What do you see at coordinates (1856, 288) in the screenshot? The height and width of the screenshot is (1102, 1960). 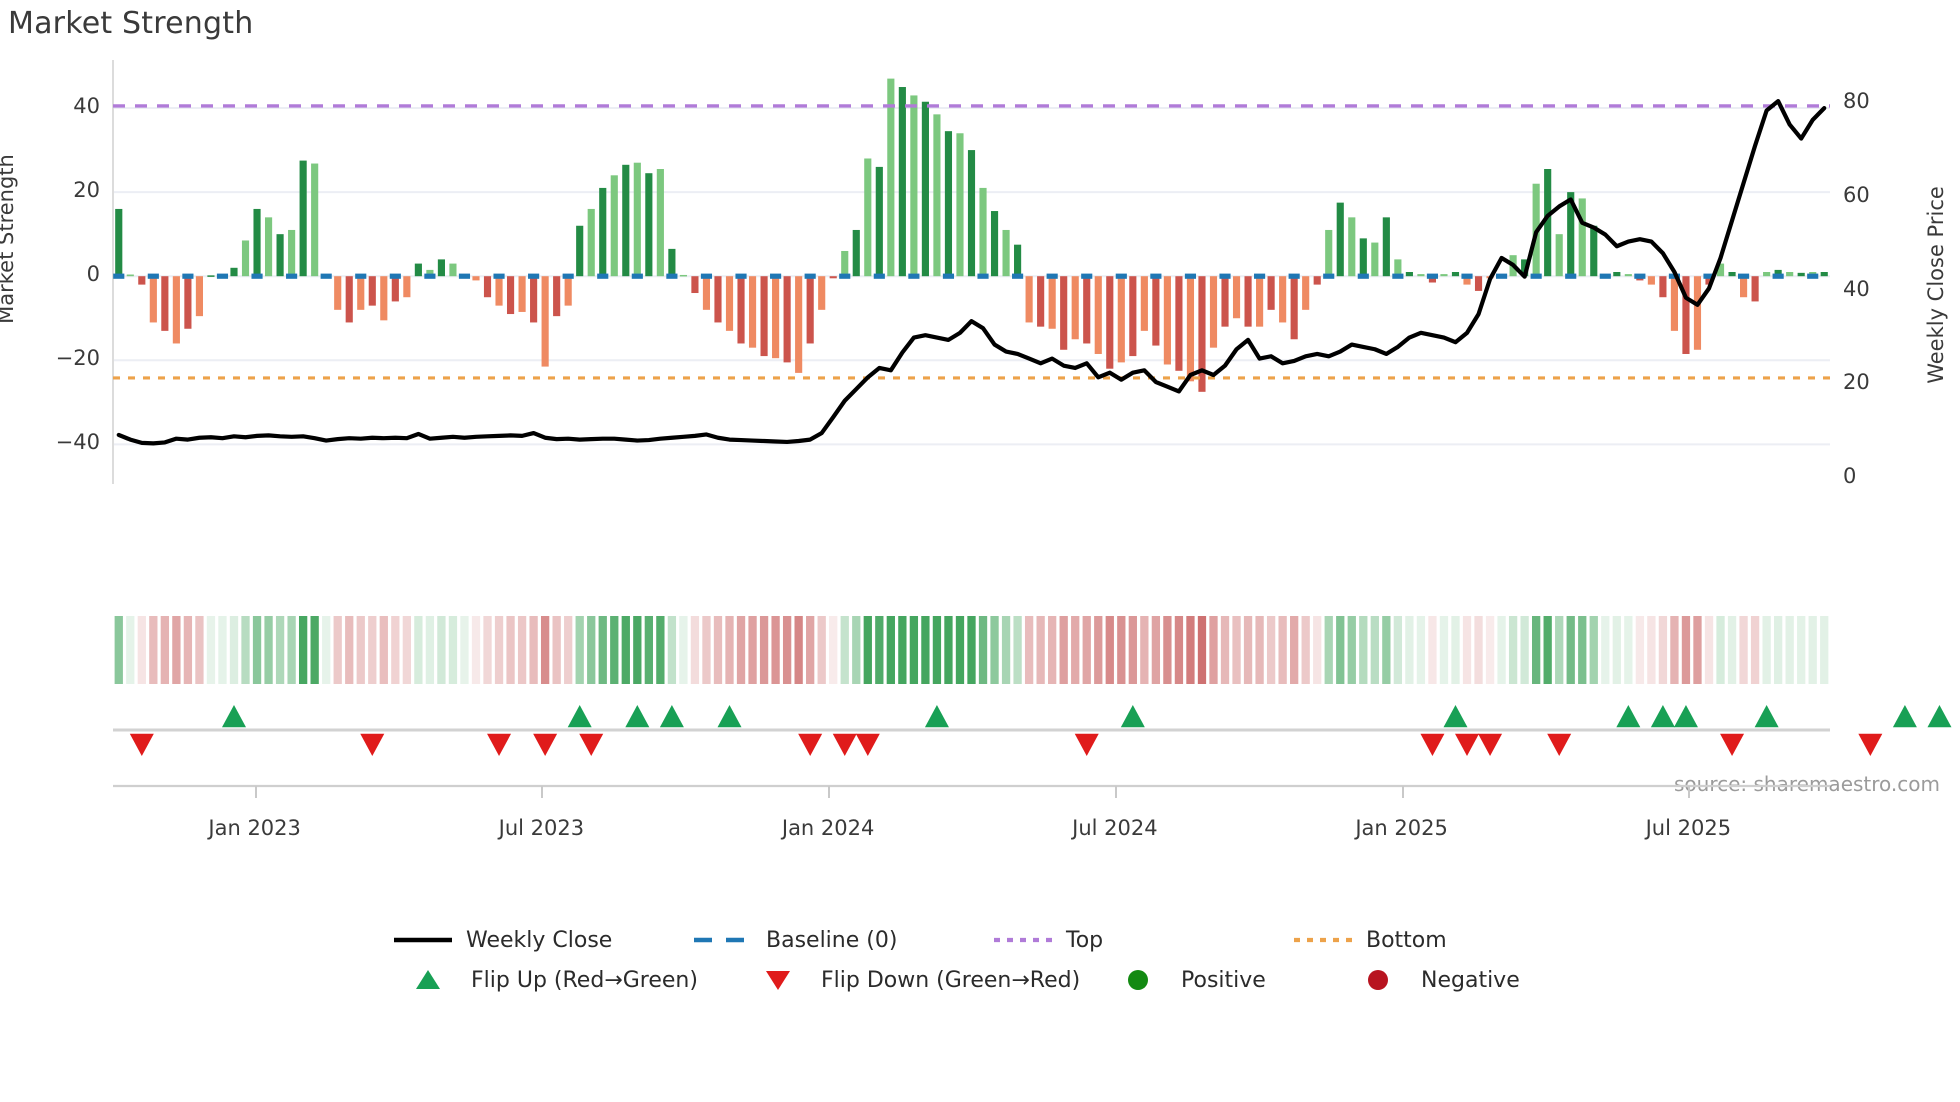 I see `y-axis-right-tick: 40` at bounding box center [1856, 288].